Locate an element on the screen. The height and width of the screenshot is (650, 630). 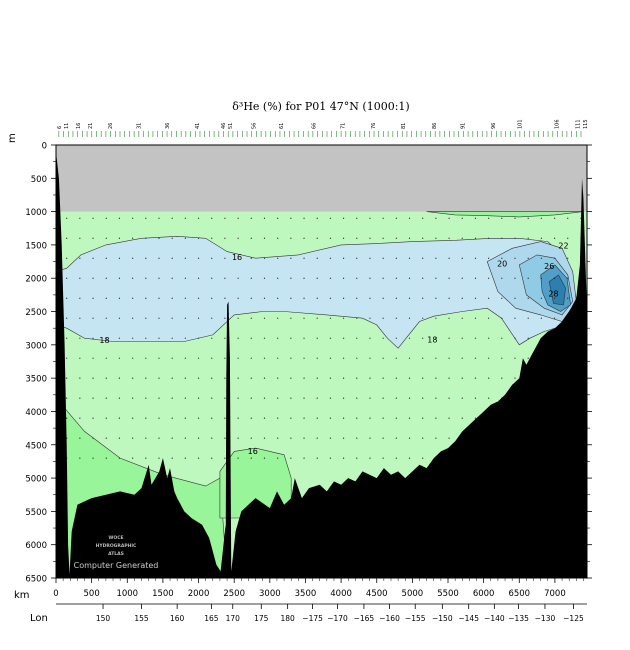
station-label: 86 is located at coordinates (435, 126).